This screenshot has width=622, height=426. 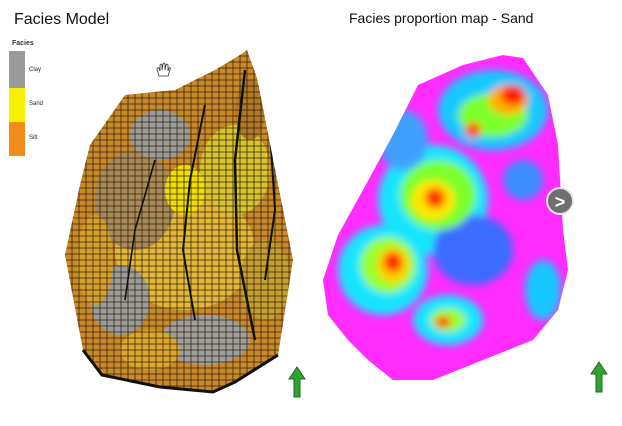 What do you see at coordinates (560, 201) in the screenshot?
I see `next-arrow-button: >` at bounding box center [560, 201].